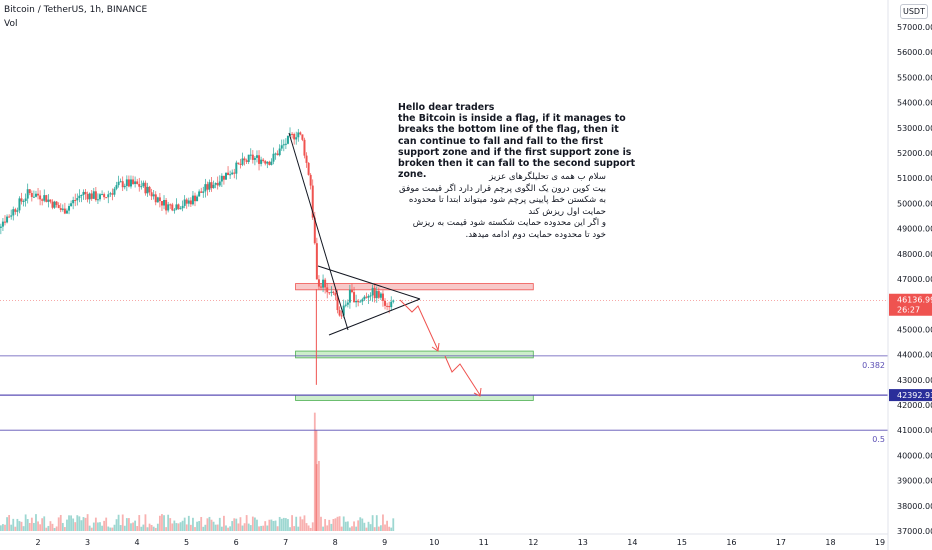 The width and height of the screenshot is (932, 550). What do you see at coordinates (914, 329) in the screenshot?
I see `y-tick-label: 45000.00` at bounding box center [914, 329].